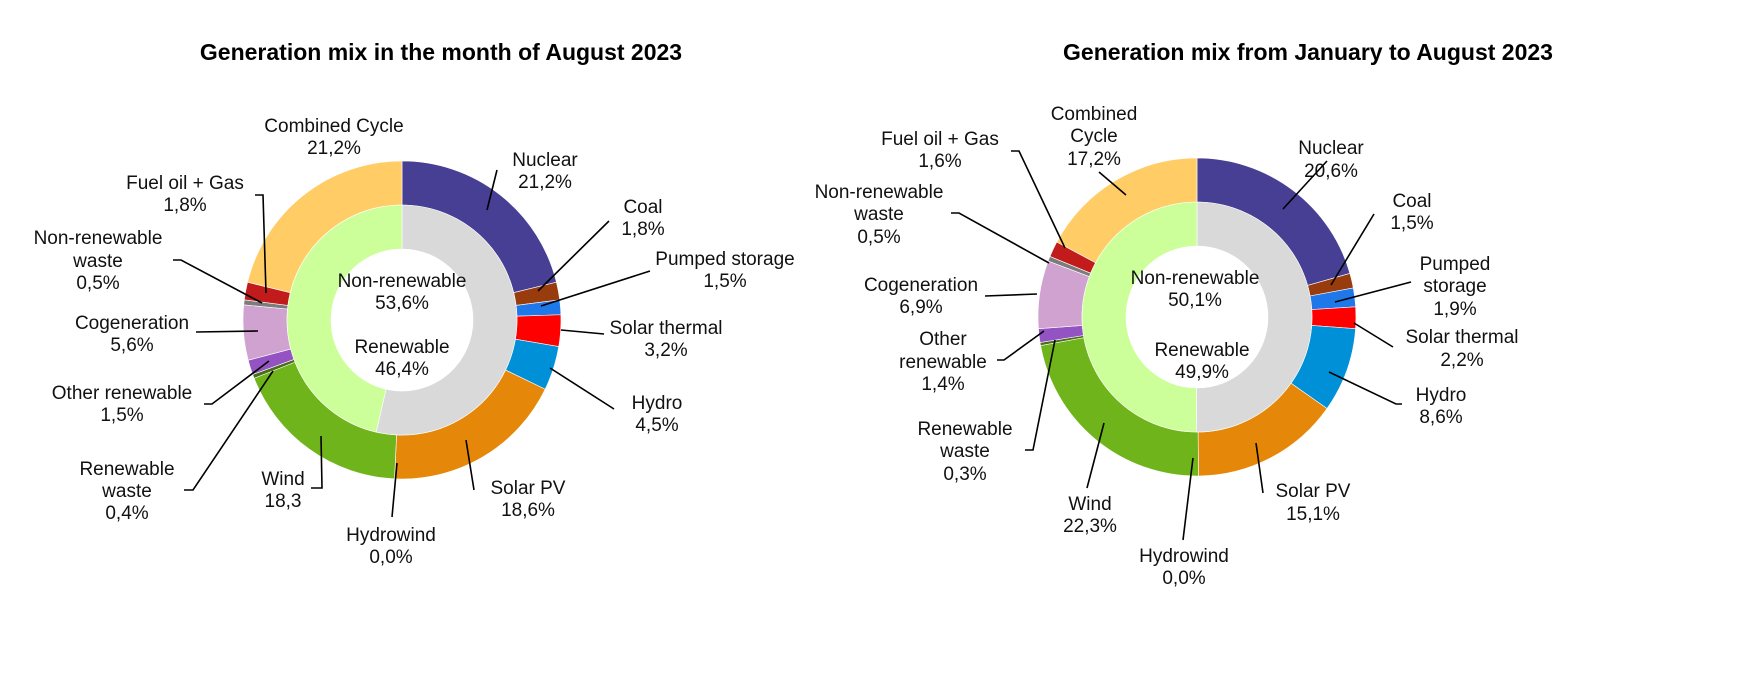  Describe the element at coordinates (1334, 318) in the screenshot. I see `outer-slice-solar-thermal` at that location.